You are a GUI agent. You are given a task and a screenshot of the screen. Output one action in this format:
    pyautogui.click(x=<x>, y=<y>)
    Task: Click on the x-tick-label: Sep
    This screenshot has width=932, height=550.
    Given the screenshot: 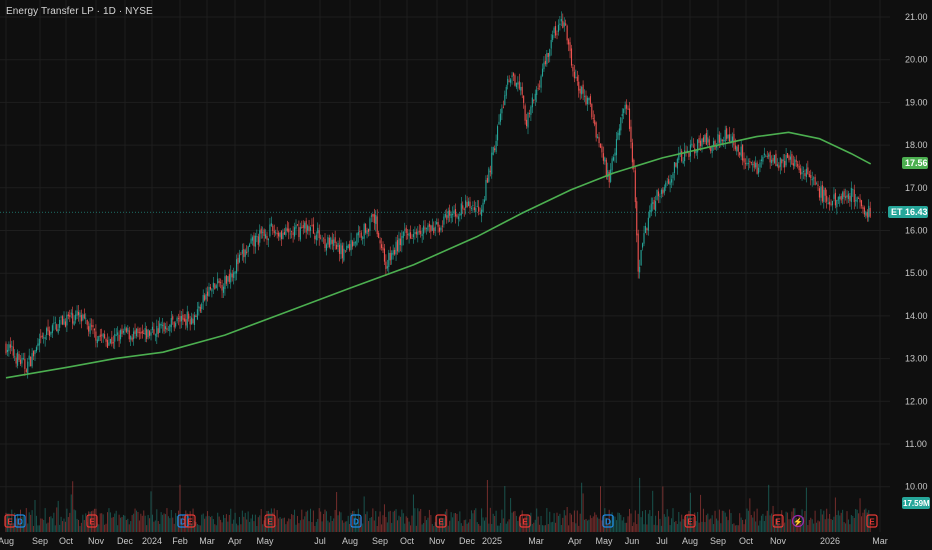 What is the action you would take?
    pyautogui.click(x=40, y=541)
    